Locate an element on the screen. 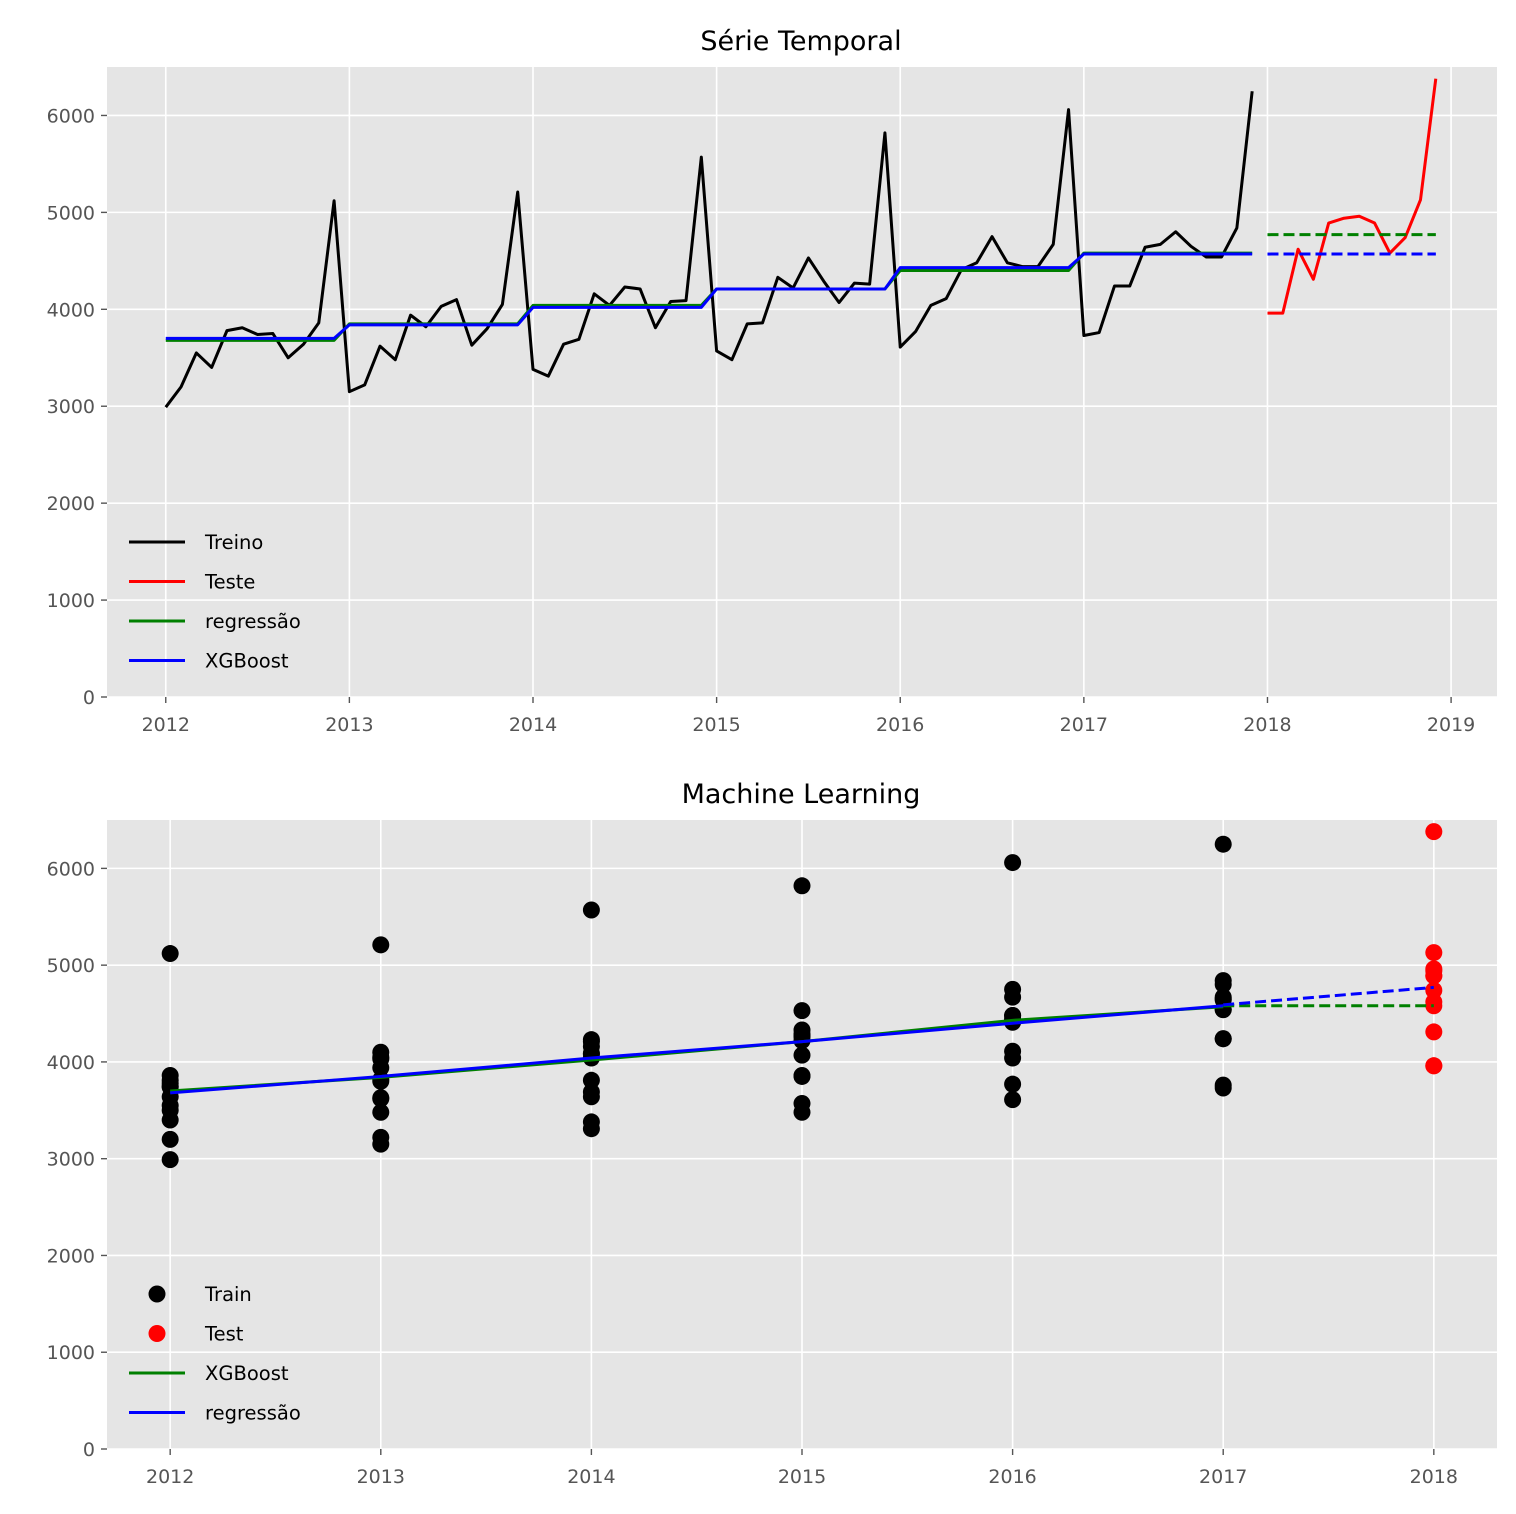 This screenshot has height=1514, width=1516. series-line-regressao is located at coordinates (697, 1049).